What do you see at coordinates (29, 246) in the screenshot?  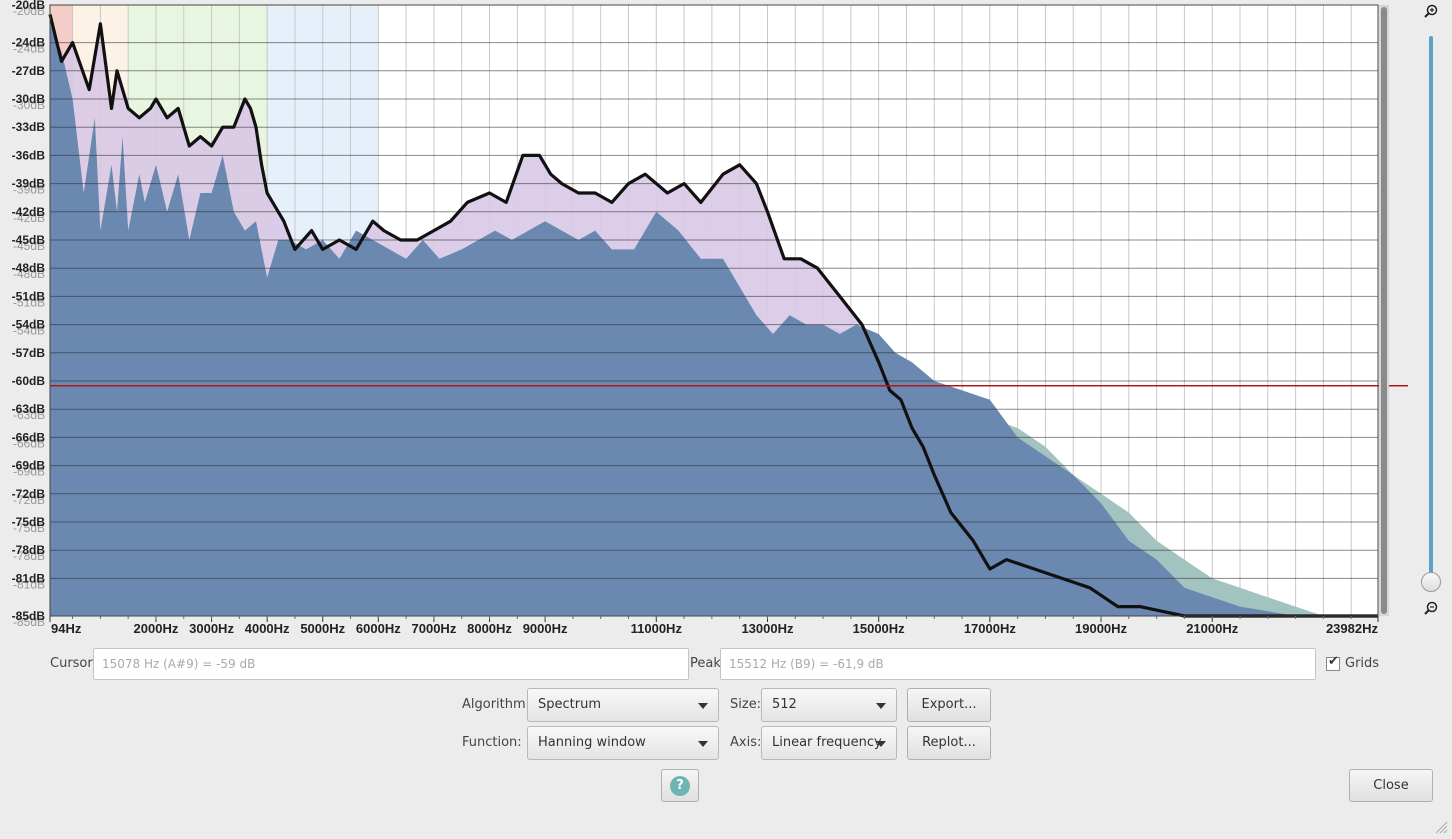 I see `y-tick-label-ghost: -45dB` at bounding box center [29, 246].